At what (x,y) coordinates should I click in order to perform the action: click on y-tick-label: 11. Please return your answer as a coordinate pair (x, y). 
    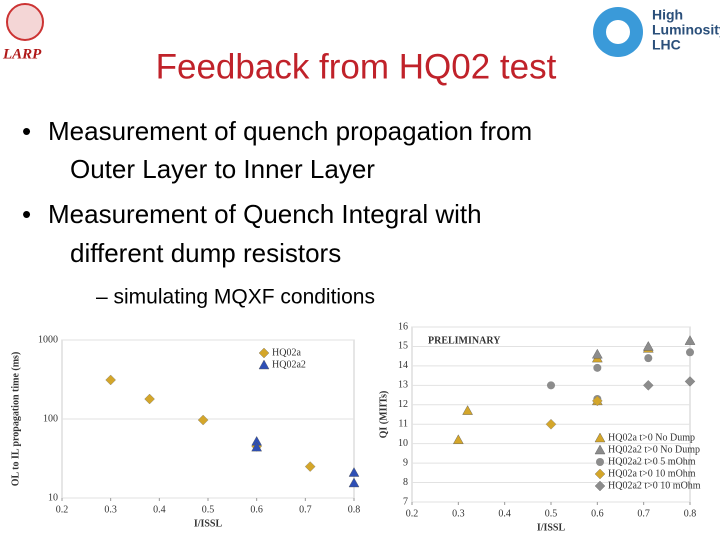
    Looking at the image, I should click on (403, 424).